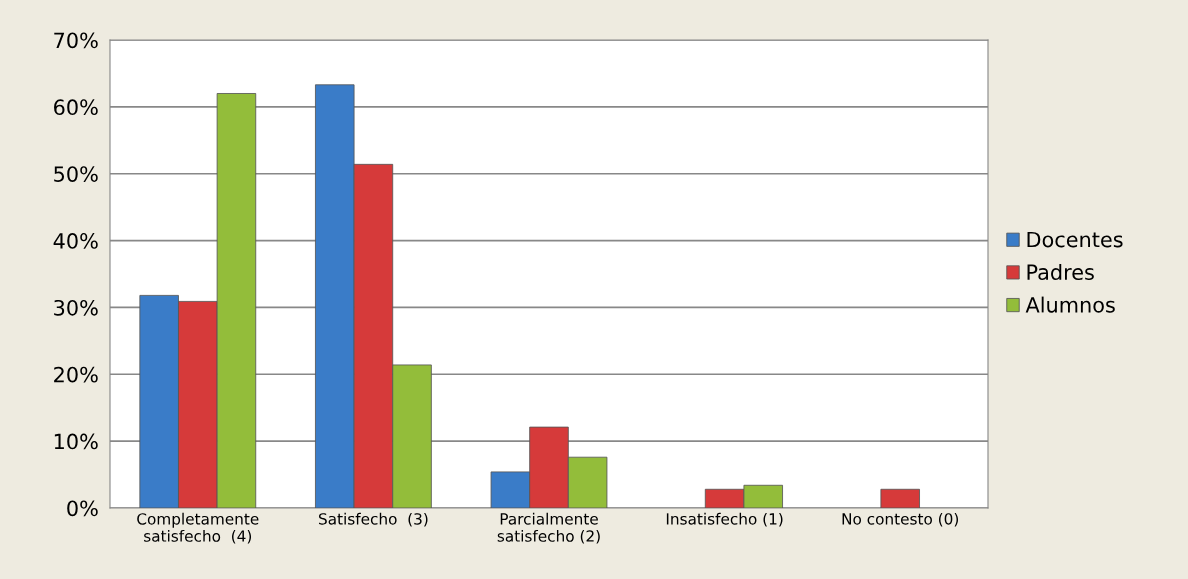  Describe the element at coordinates (76, 40) in the screenshot. I see `y-tick-label: 70%` at that location.